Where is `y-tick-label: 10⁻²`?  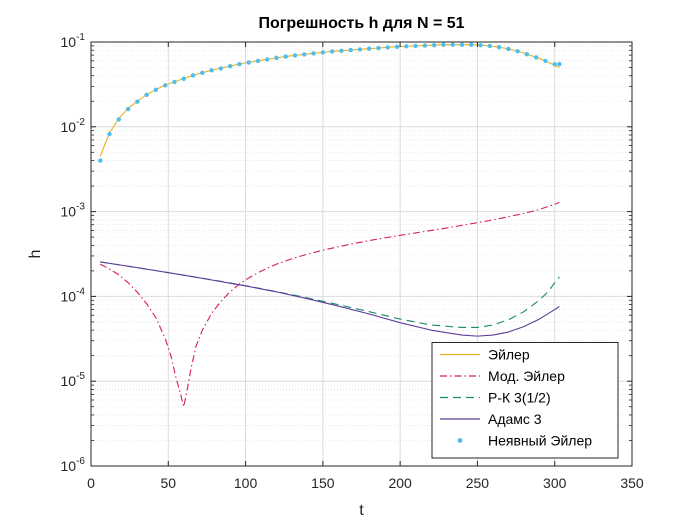
y-tick-label: 10⁻² is located at coordinates (73, 126).